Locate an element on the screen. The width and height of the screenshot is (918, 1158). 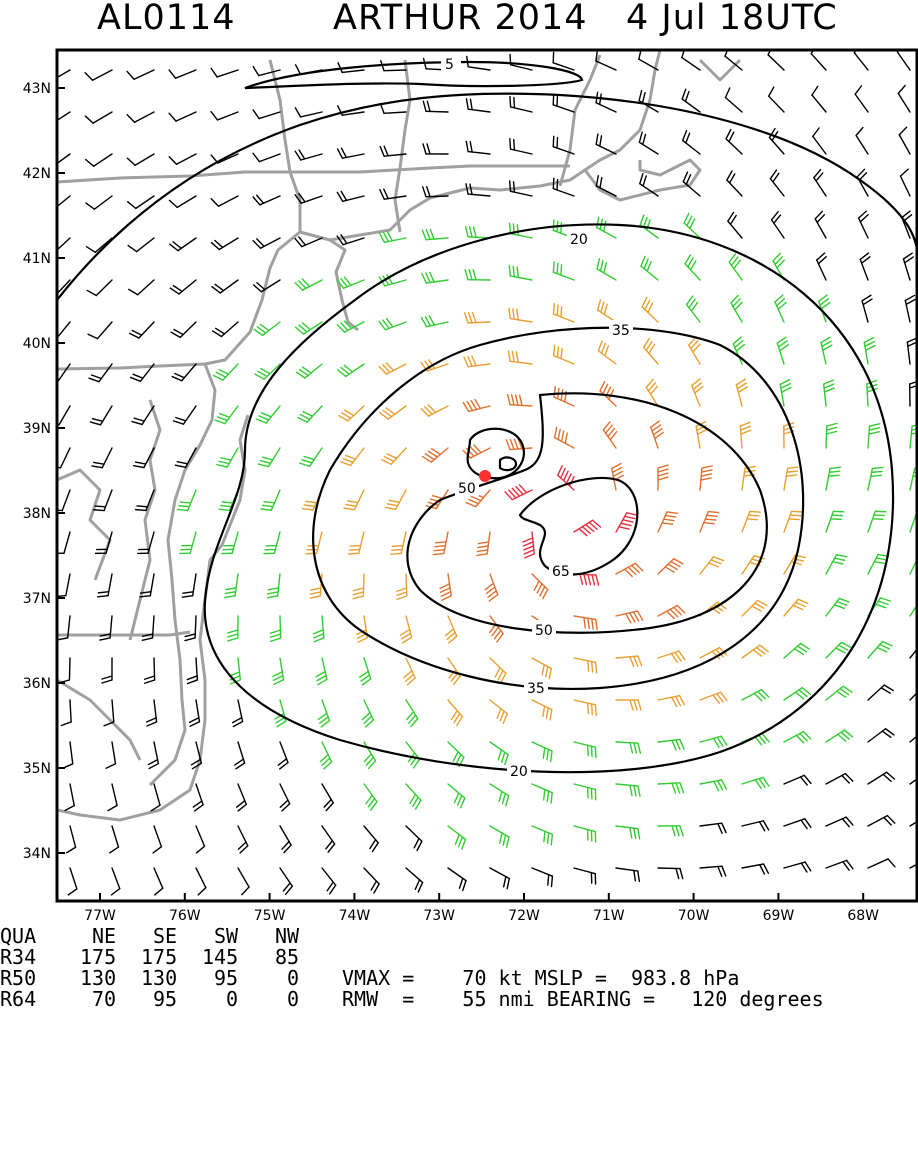
header-nw: NW is located at coordinates (287, 936).